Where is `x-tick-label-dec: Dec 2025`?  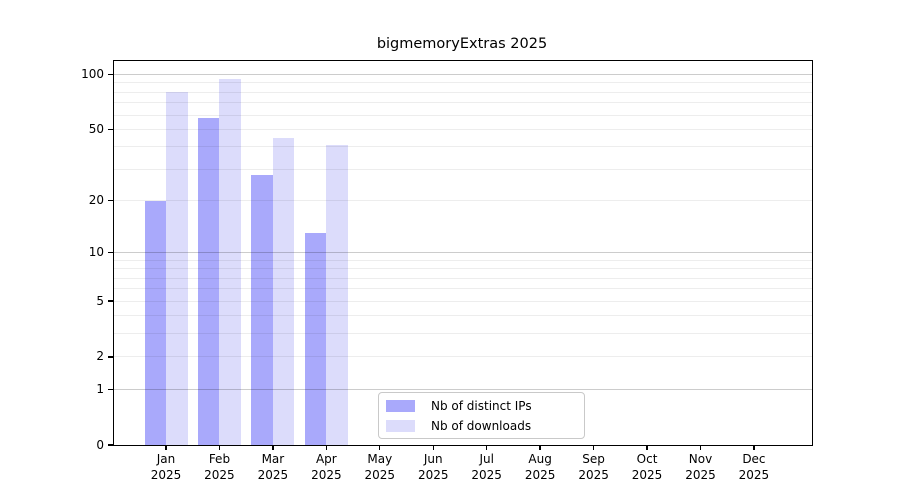
x-tick-label-dec: Dec 2025 is located at coordinates (754, 467).